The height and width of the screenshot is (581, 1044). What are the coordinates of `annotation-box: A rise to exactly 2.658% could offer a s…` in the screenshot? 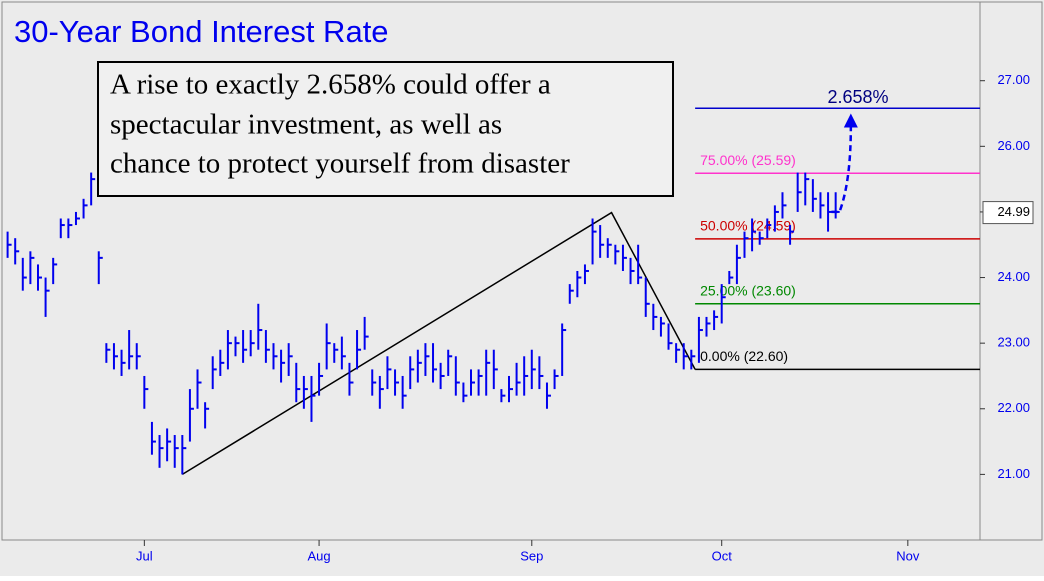 It's located at (385, 129).